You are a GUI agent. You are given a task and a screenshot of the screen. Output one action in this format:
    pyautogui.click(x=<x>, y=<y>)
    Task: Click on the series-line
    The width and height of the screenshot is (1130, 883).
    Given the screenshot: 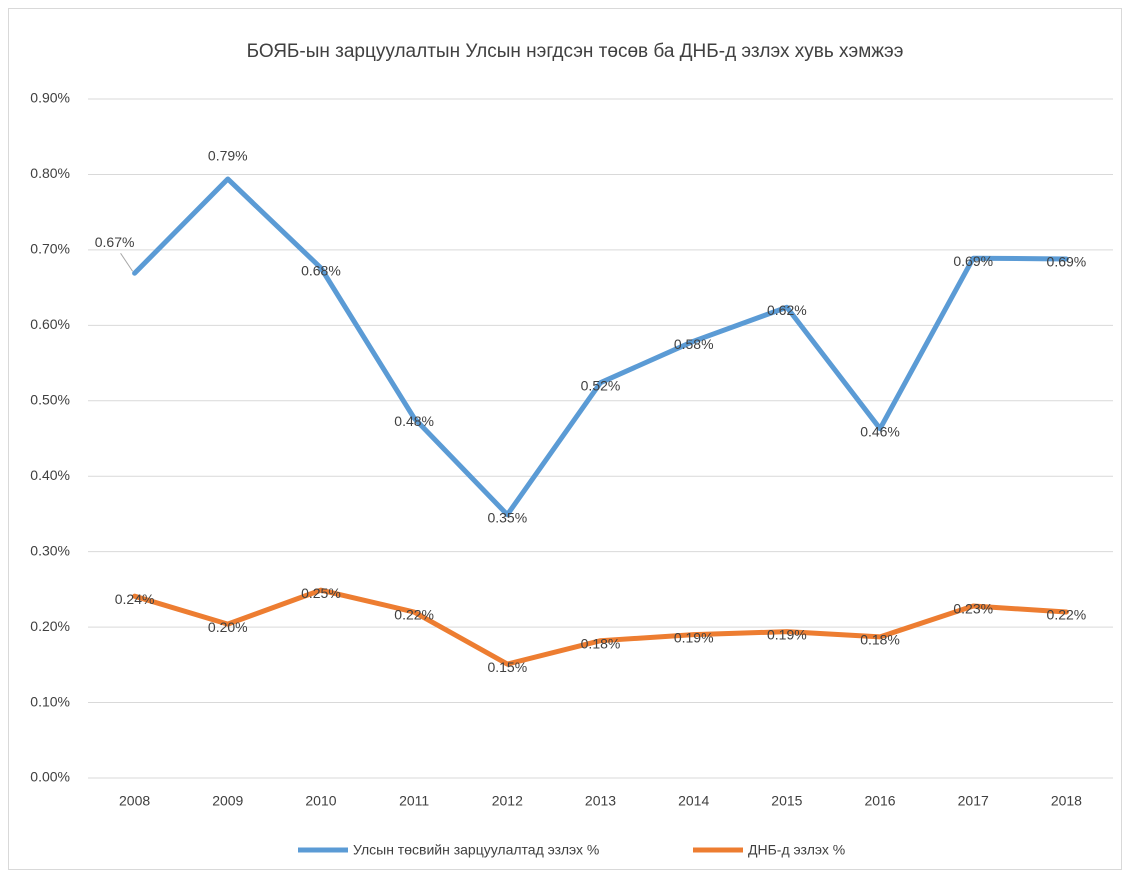 What is the action you would take?
    pyautogui.click(x=600, y=627)
    